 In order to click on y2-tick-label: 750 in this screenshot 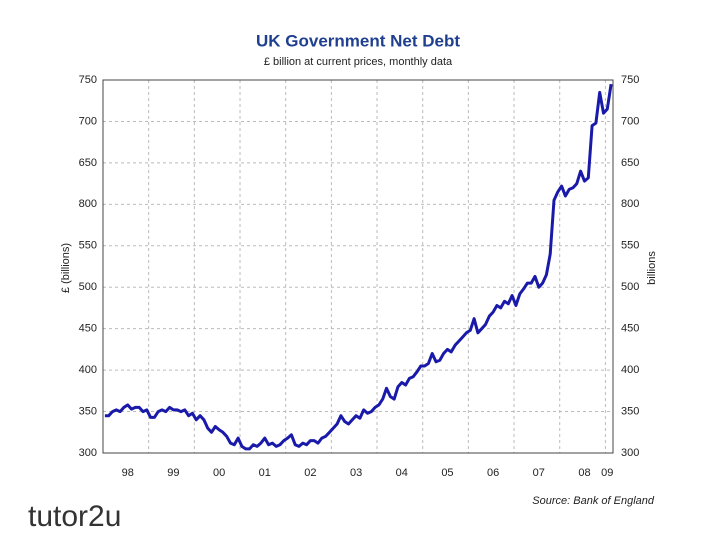, I will do `click(630, 80)`.